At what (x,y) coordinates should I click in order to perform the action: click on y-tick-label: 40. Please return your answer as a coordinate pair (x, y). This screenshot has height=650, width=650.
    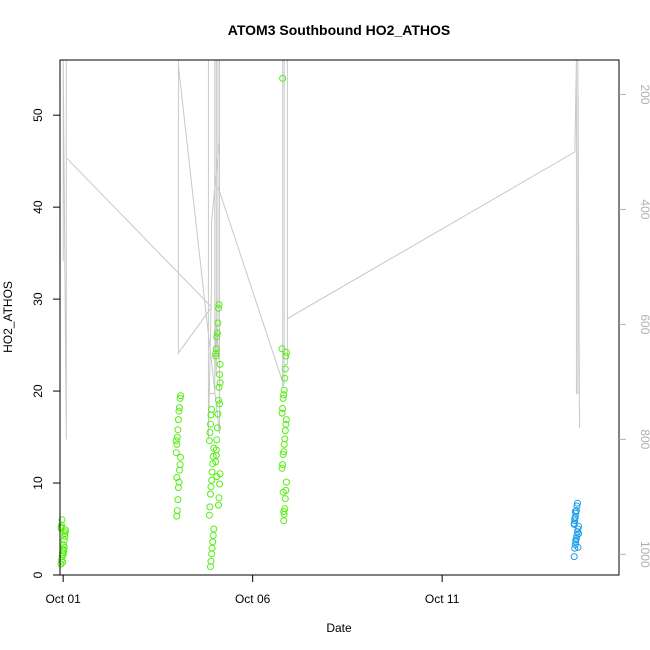
    Looking at the image, I should click on (38, 207).